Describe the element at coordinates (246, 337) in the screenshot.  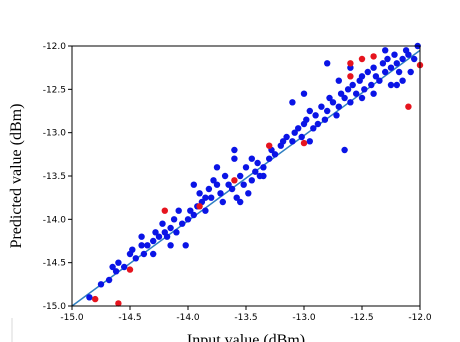
I see `x-axis-label: Input value (dBm)` at that location.